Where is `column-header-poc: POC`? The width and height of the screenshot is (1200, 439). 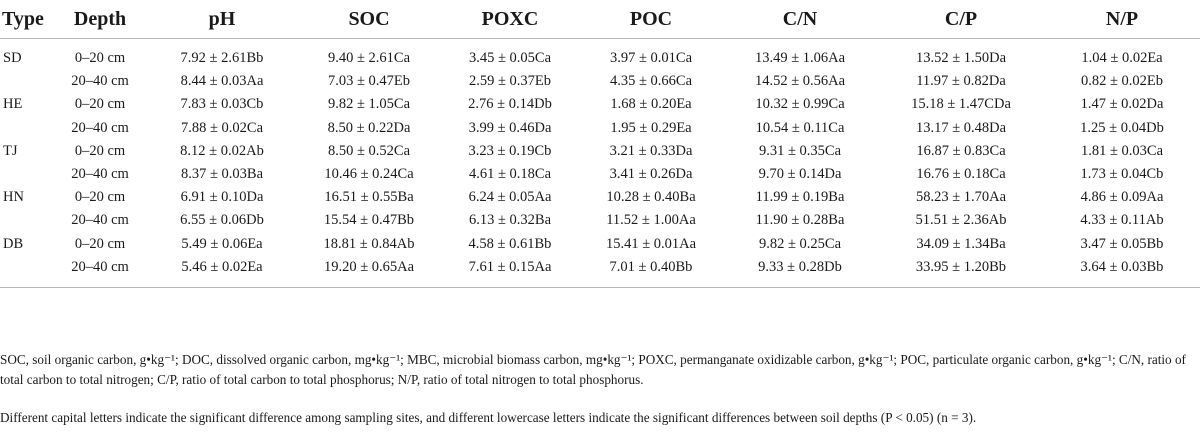
column-header-poc: POC is located at coordinates (651, 19).